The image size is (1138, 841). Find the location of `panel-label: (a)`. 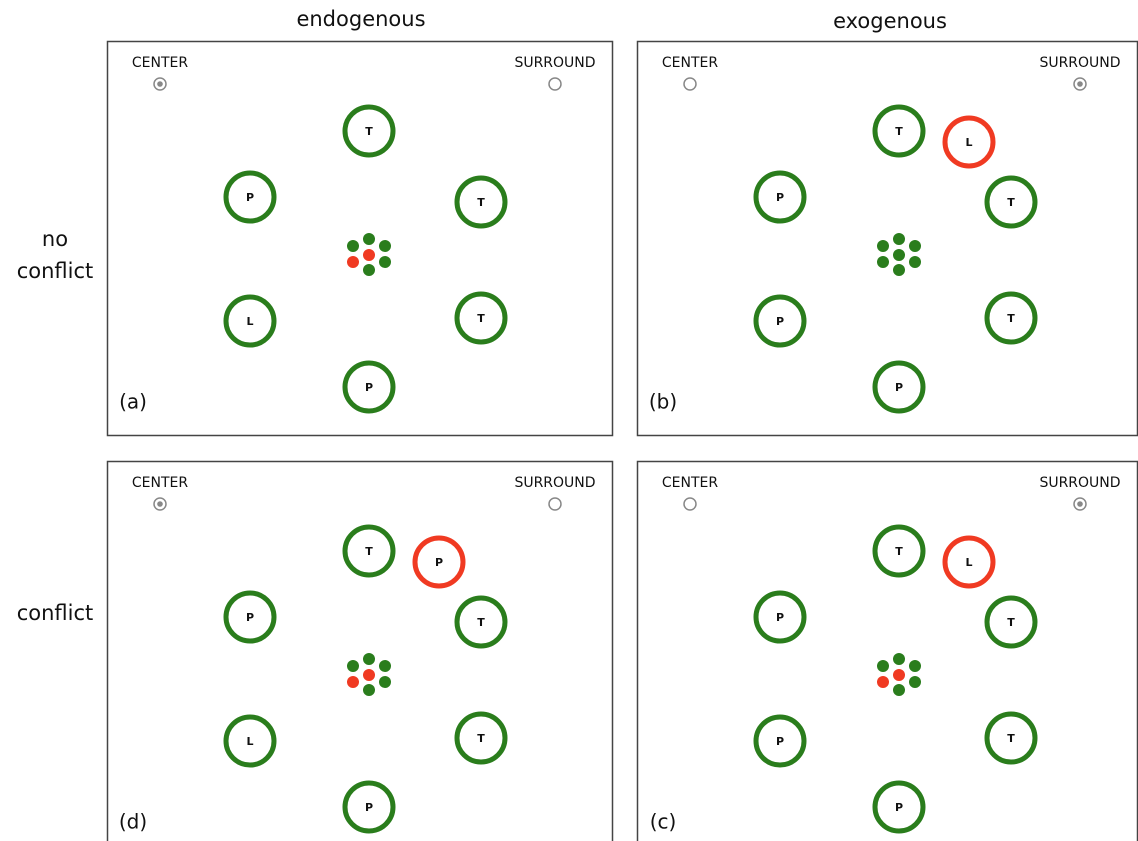

panel-label: (a) is located at coordinates (133, 402).